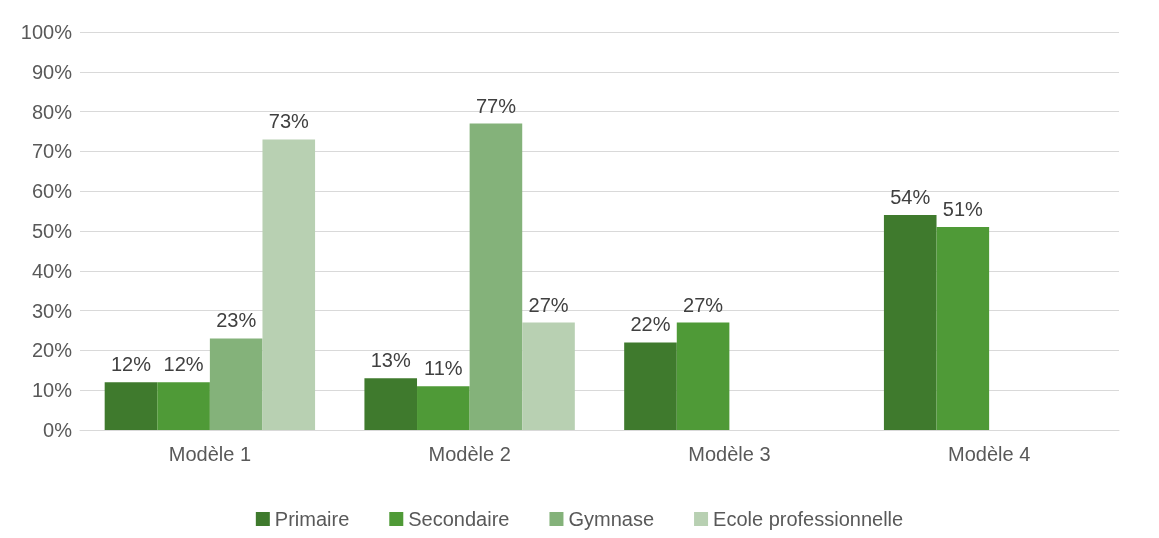 The height and width of the screenshot is (538, 1159). Describe the element at coordinates (52, 350) in the screenshot. I see `y-tick-label: 20%` at that location.